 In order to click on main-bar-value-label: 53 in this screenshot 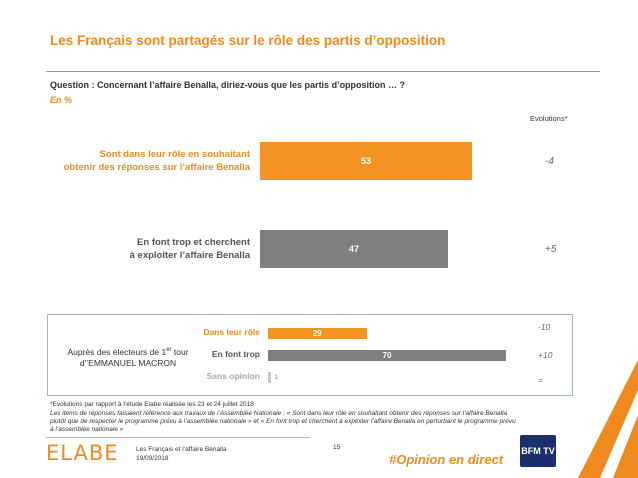, I will do `click(365, 161)`.